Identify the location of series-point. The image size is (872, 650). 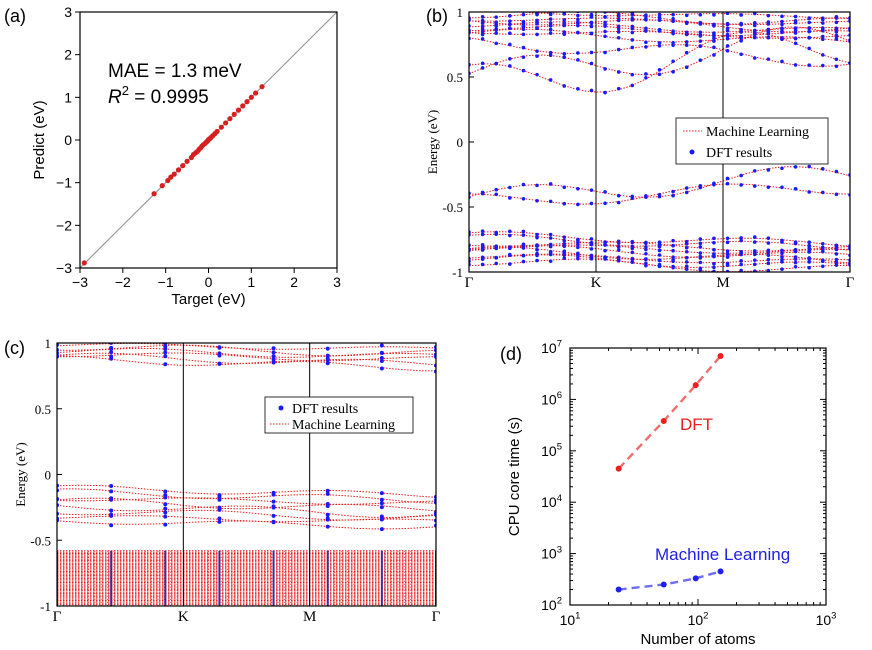
(618, 589).